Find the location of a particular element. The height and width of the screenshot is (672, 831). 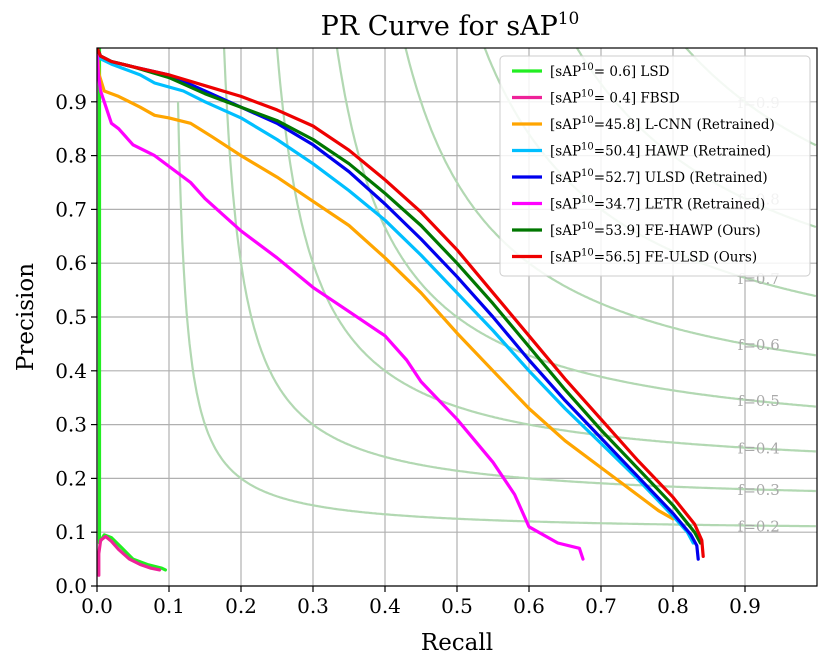

y-axis-title: Precision is located at coordinates (26, 317).